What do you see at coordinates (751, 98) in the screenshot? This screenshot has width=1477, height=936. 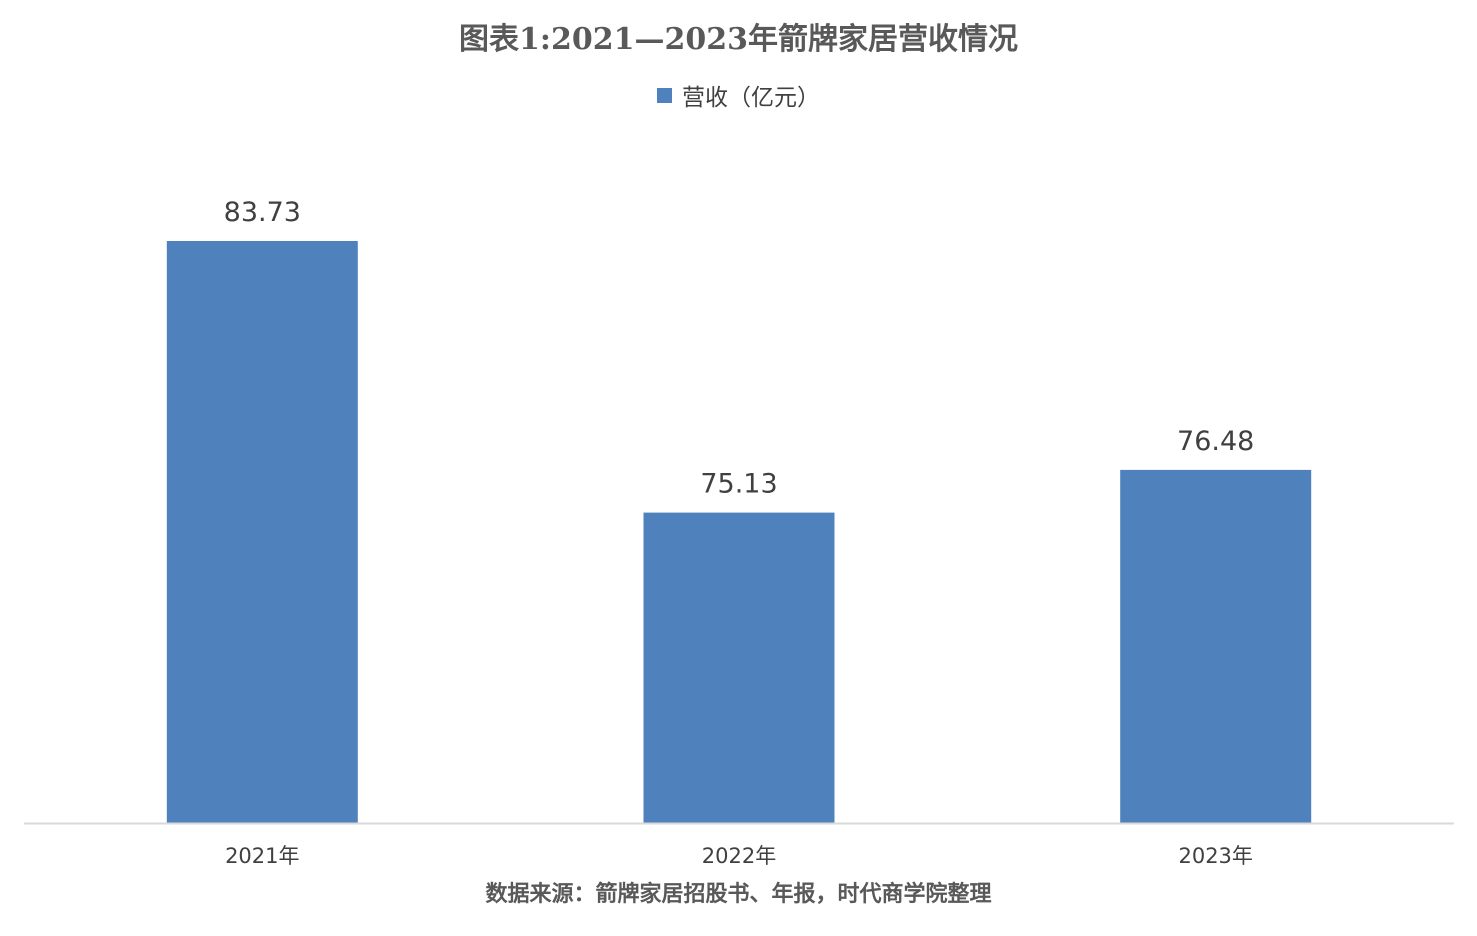 I see `legend-label: 营收（亿元）` at bounding box center [751, 98].